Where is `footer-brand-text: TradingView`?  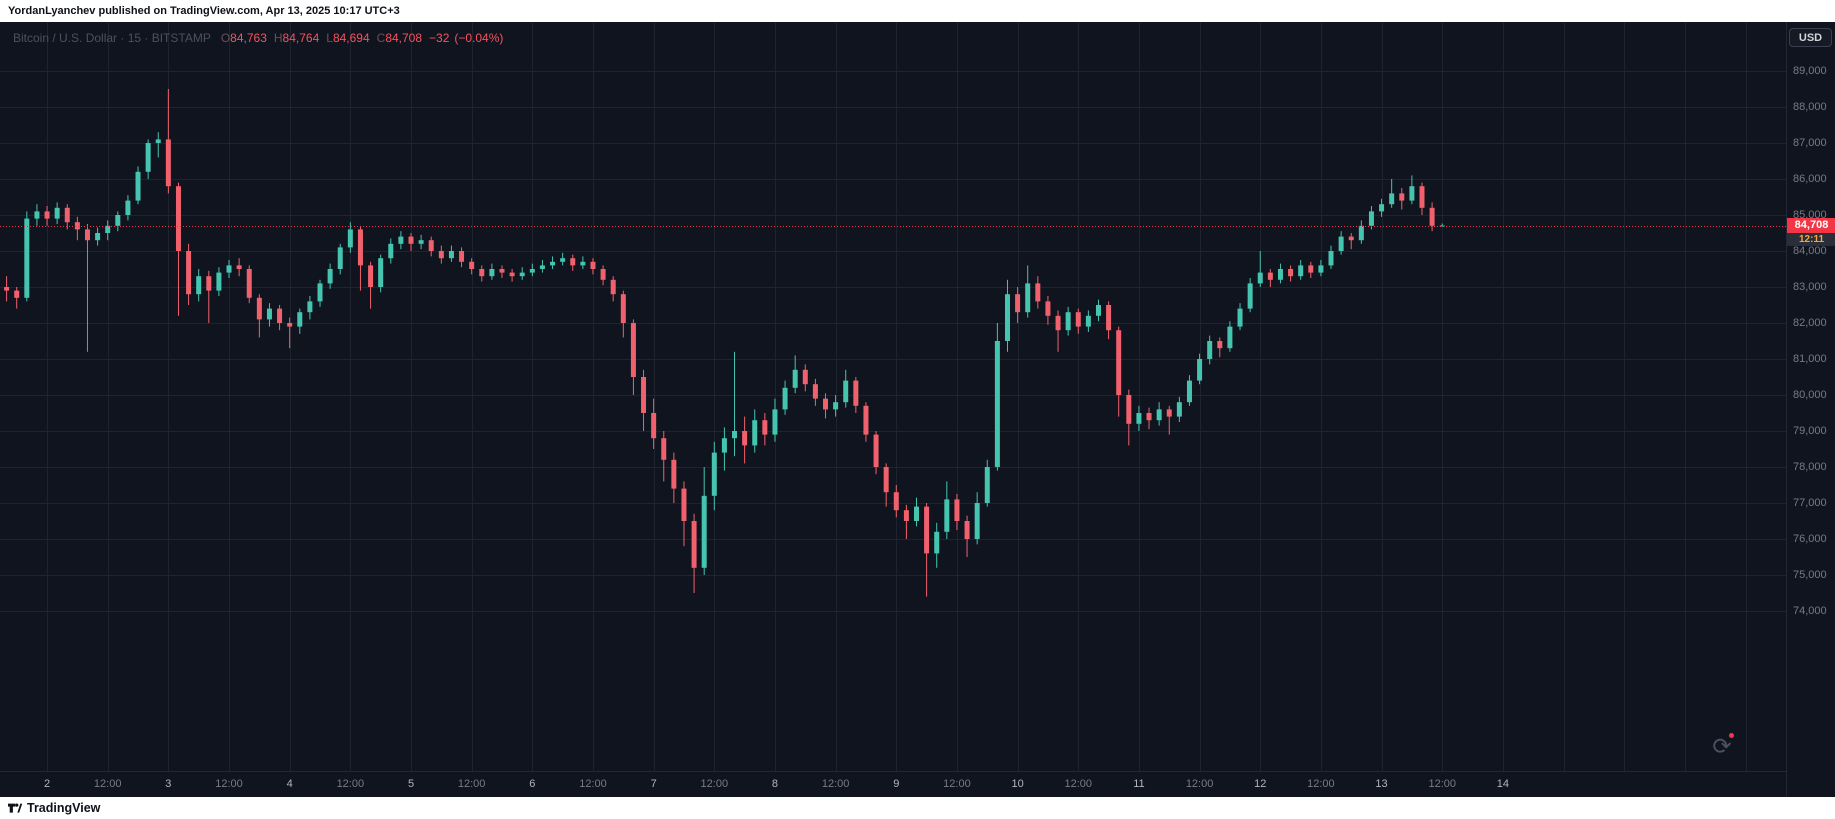 footer-brand-text: TradingView is located at coordinates (64, 808).